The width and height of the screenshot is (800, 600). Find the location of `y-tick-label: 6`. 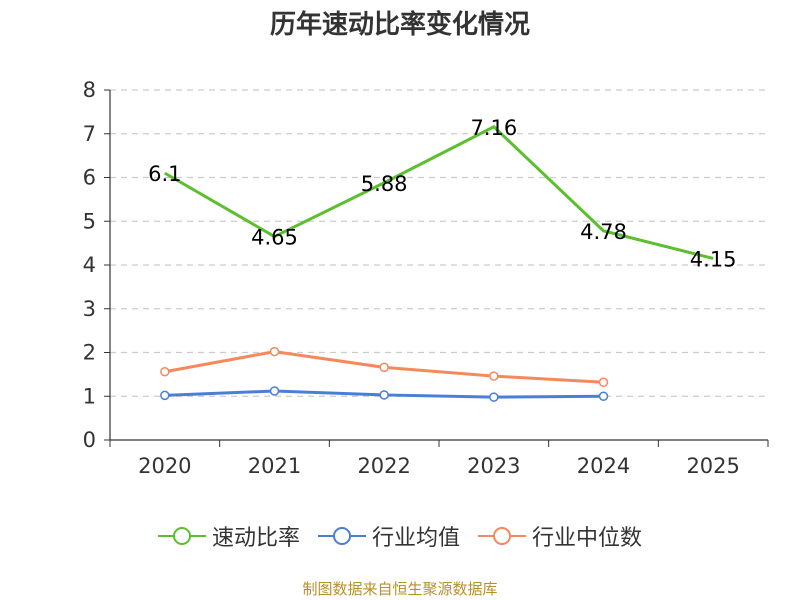

y-tick-label: 6 is located at coordinates (89, 178).